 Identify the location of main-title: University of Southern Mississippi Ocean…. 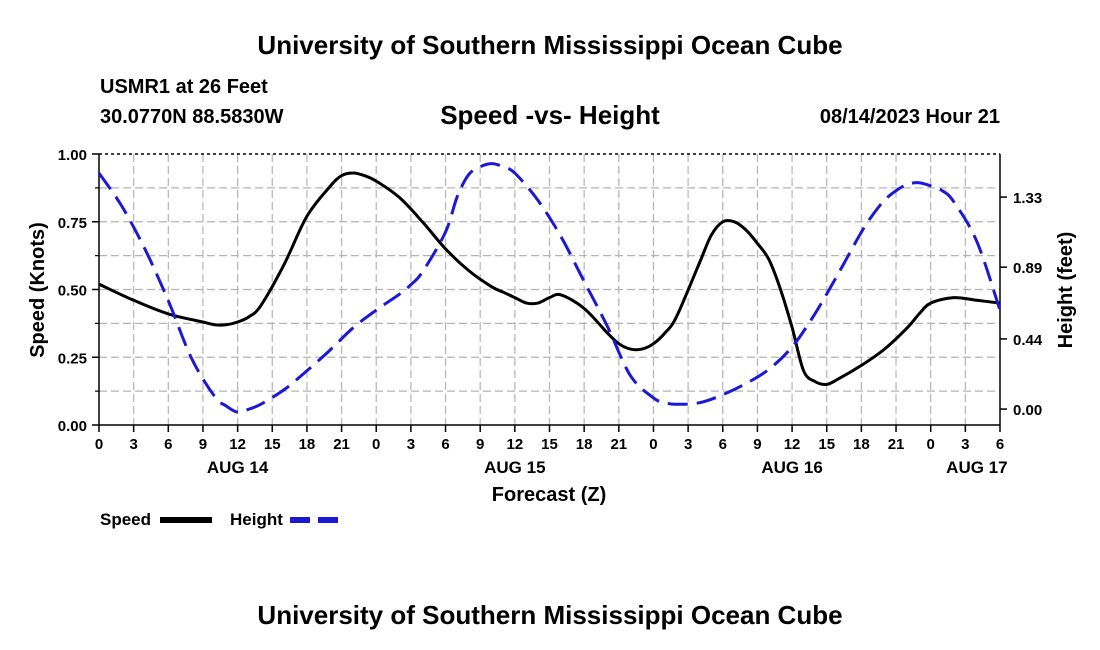
(550, 45).